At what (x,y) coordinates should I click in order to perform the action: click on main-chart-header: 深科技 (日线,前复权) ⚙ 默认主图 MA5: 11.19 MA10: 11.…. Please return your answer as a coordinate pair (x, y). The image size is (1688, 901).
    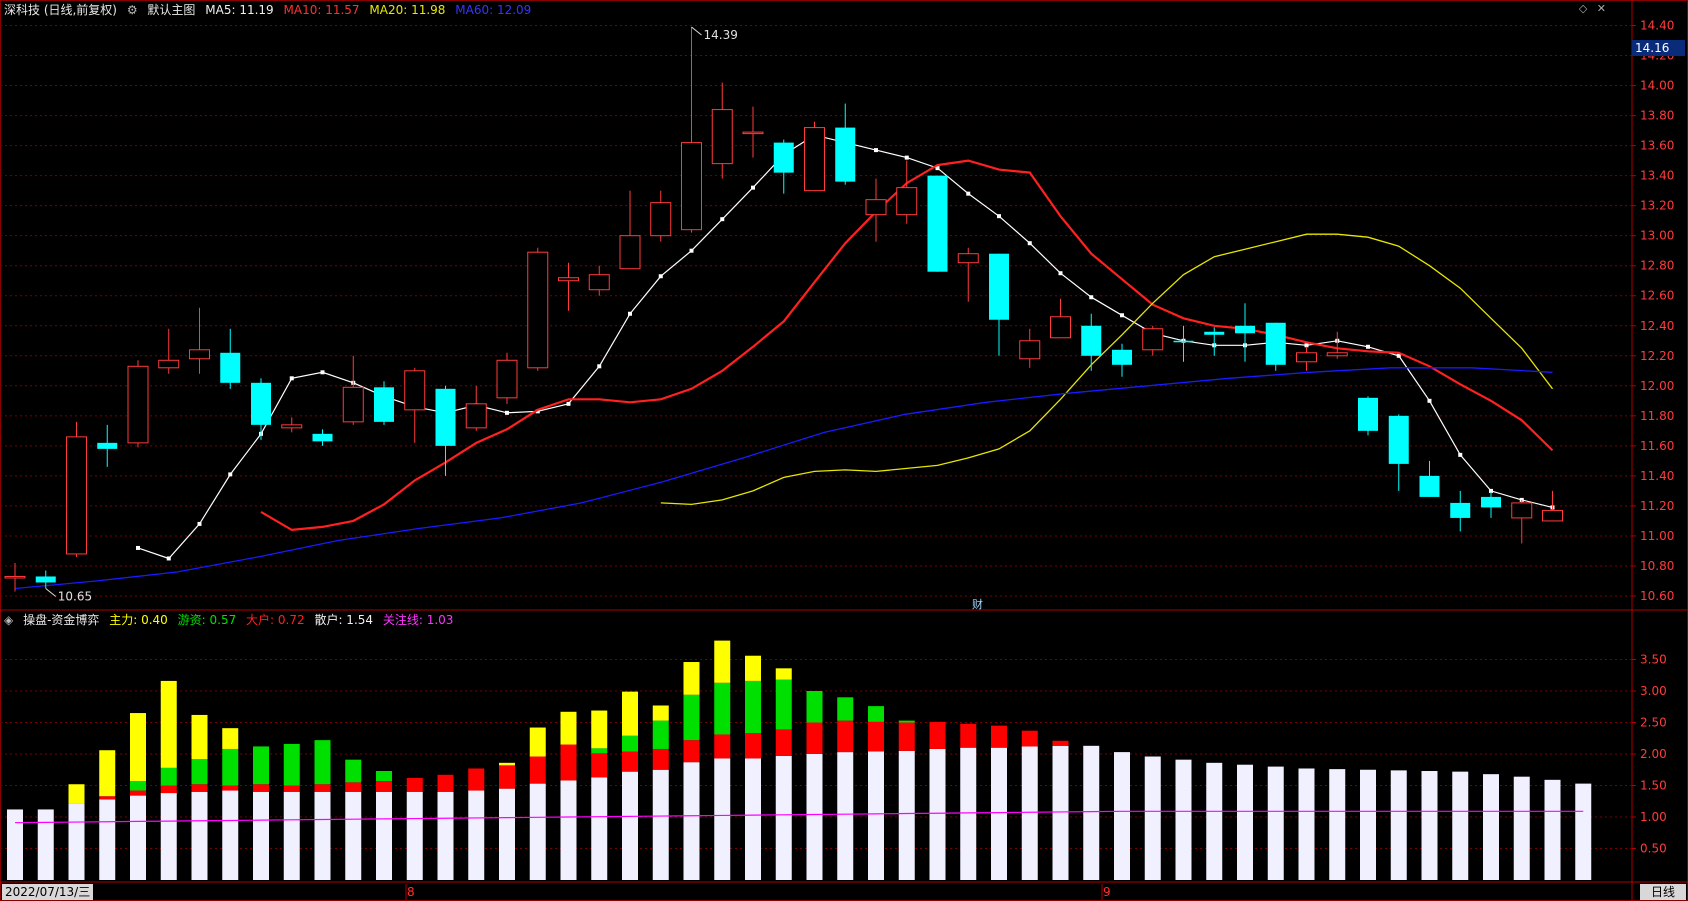
    Looking at the image, I should click on (270, 10).